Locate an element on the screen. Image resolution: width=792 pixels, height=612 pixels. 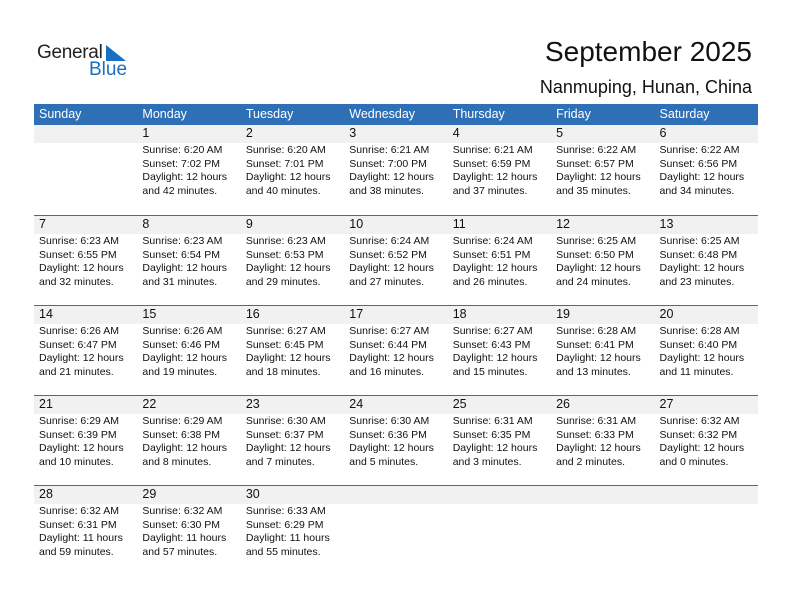
day-number: 17 is located at coordinates (356, 314).